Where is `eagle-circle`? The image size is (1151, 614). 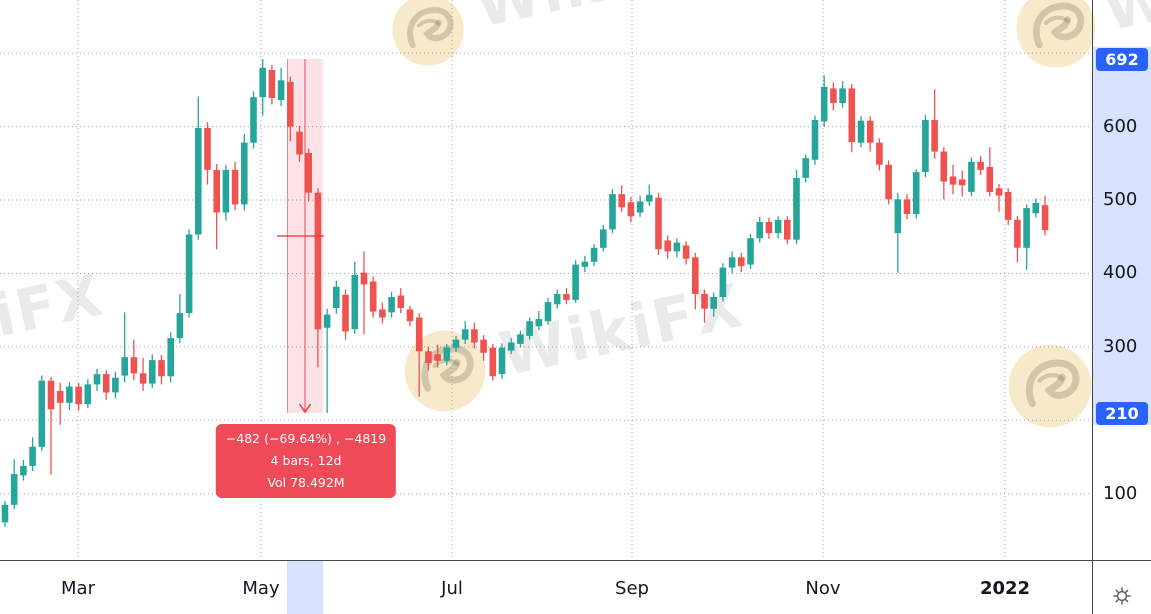
eagle-circle is located at coordinates (1056, 34).